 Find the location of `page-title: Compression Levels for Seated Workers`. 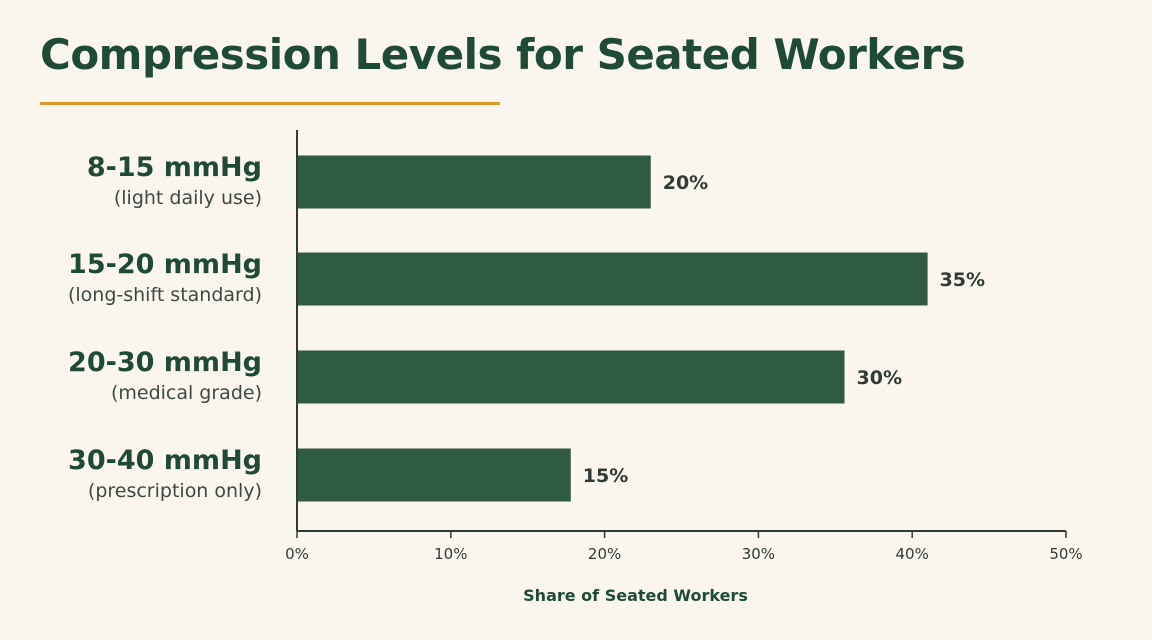

page-title: Compression Levels for Seated Workers is located at coordinates (503, 54).